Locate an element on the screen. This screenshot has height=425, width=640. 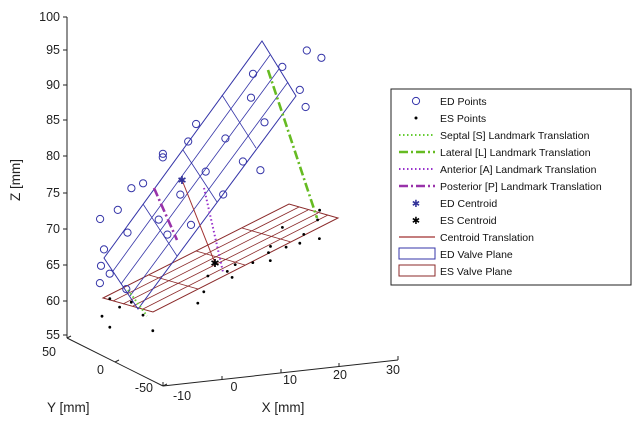
legend-marker-ed-points is located at coordinates (416, 101).